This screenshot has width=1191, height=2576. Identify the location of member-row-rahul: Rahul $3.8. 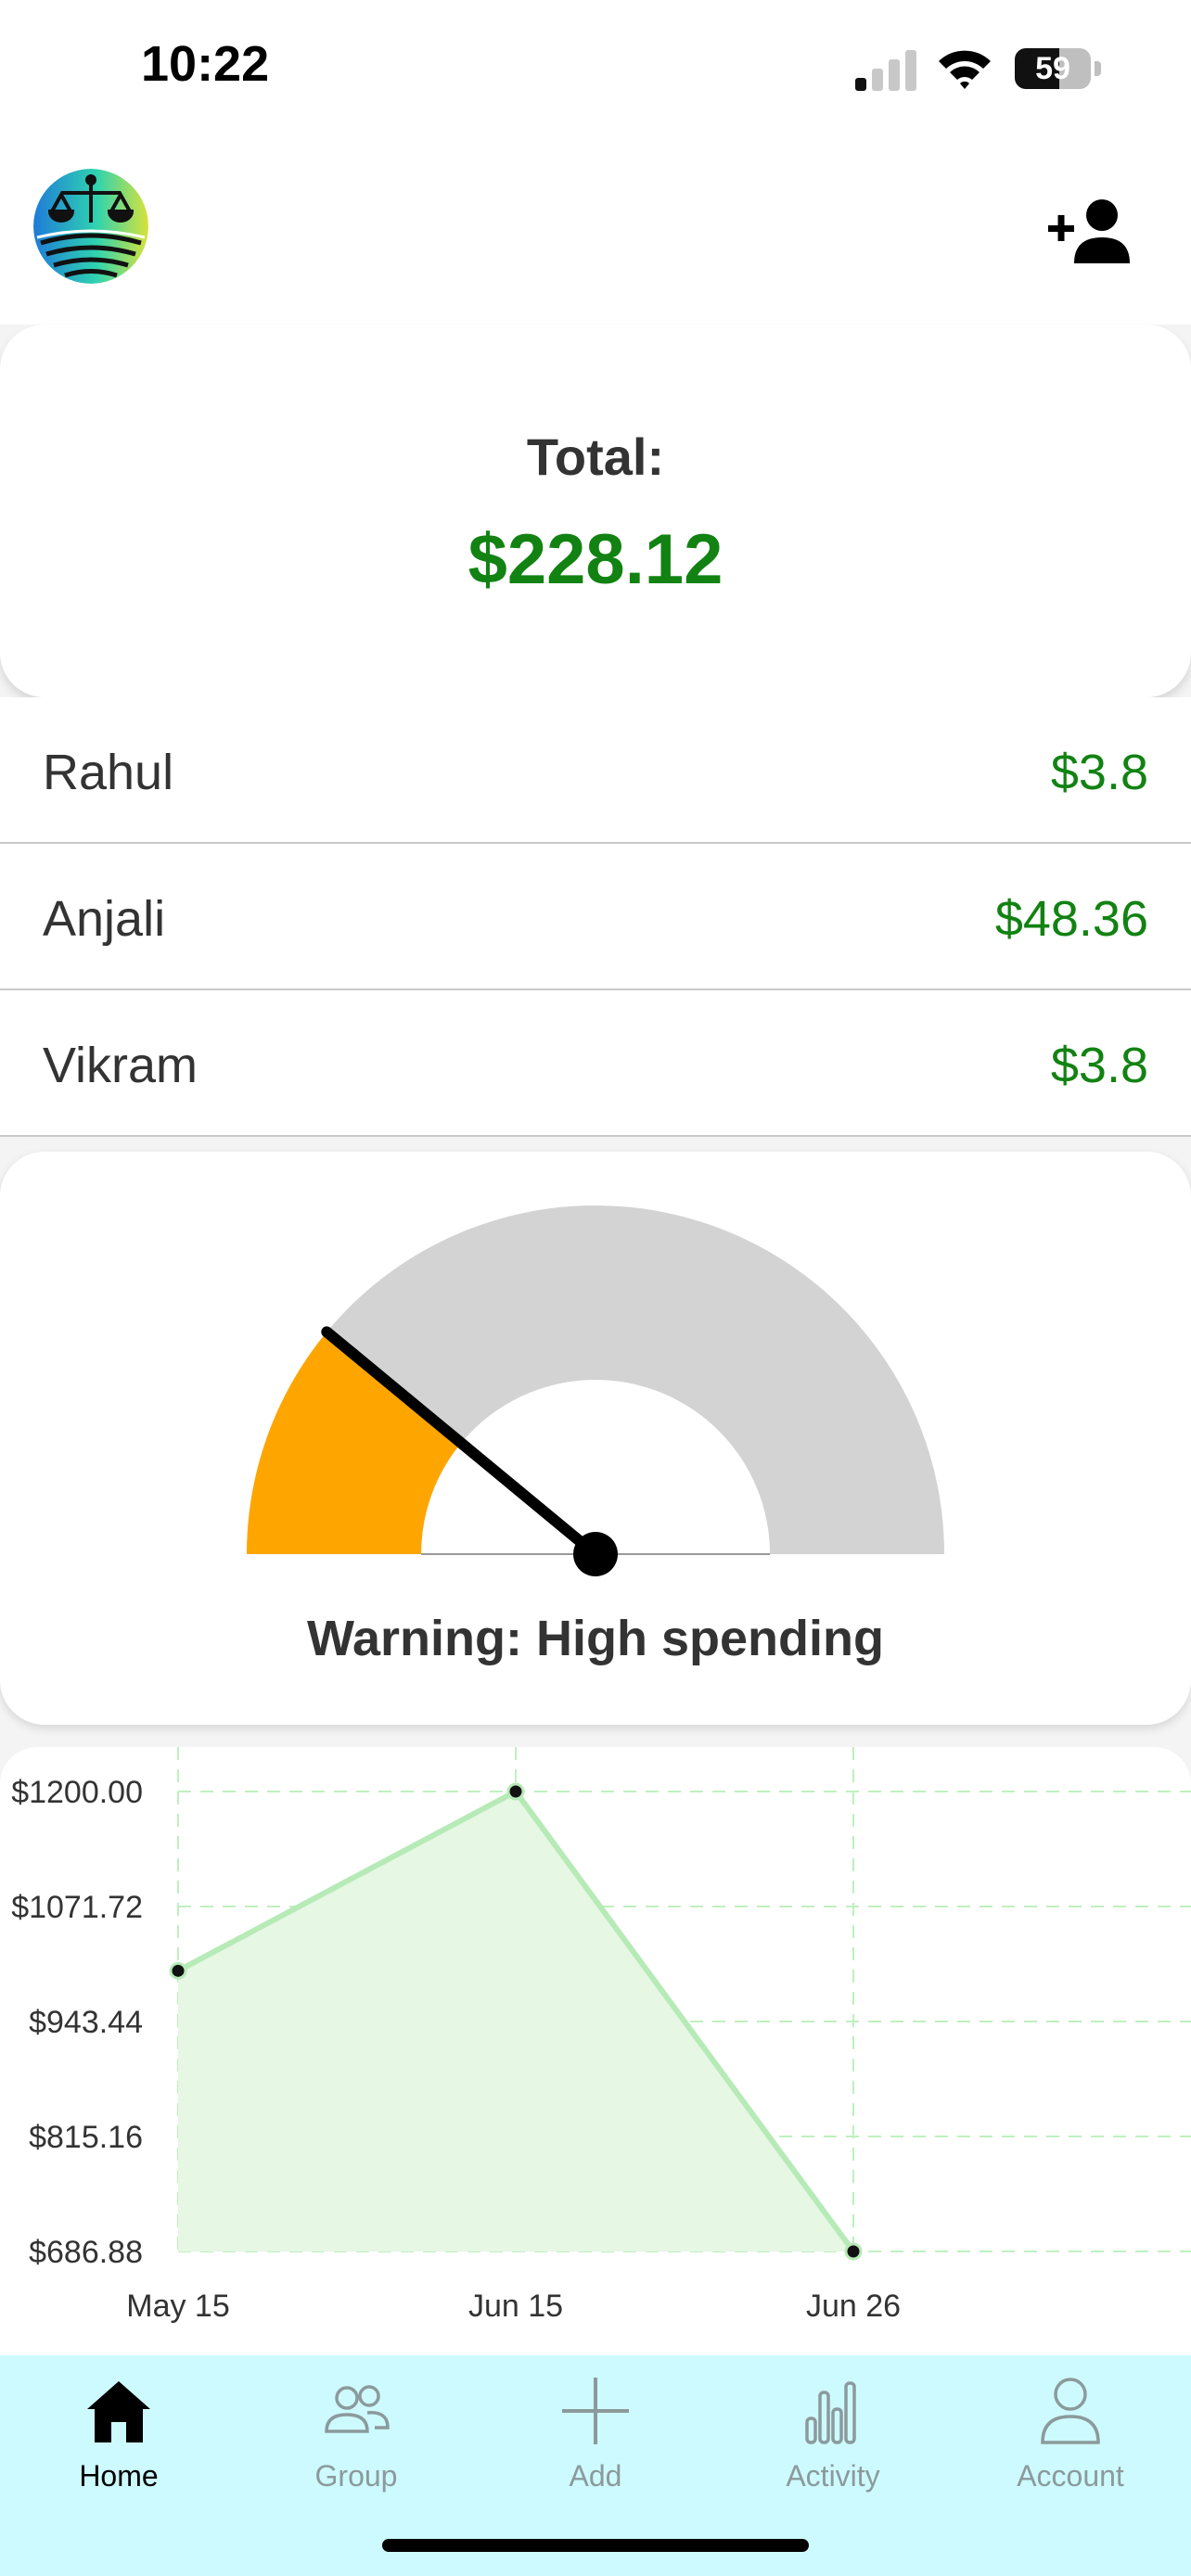
(595, 770).